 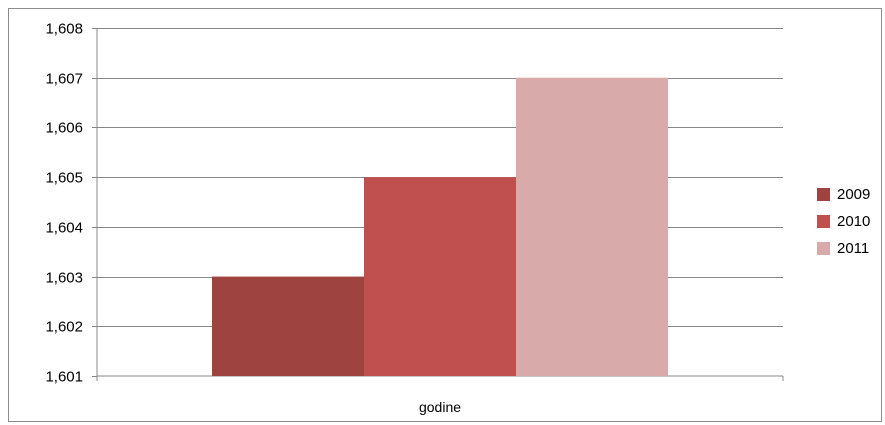 I want to click on legend: 2009 2010 2011, so click(x=843, y=221).